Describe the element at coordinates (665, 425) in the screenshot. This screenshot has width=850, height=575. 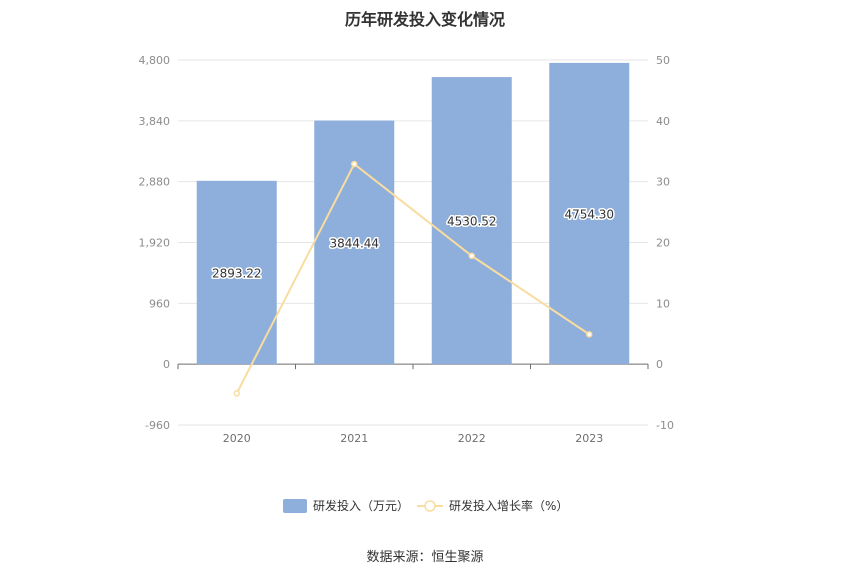
I see `y-right-tick-label: -10` at that location.